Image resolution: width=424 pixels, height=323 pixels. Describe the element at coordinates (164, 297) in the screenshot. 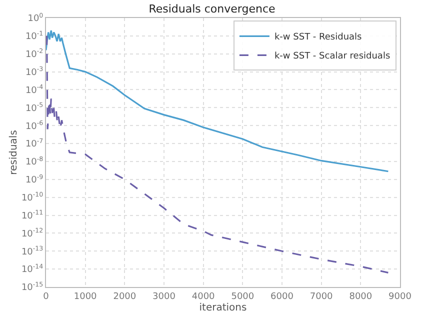

I see `x-tick-label: 3000` at that location.